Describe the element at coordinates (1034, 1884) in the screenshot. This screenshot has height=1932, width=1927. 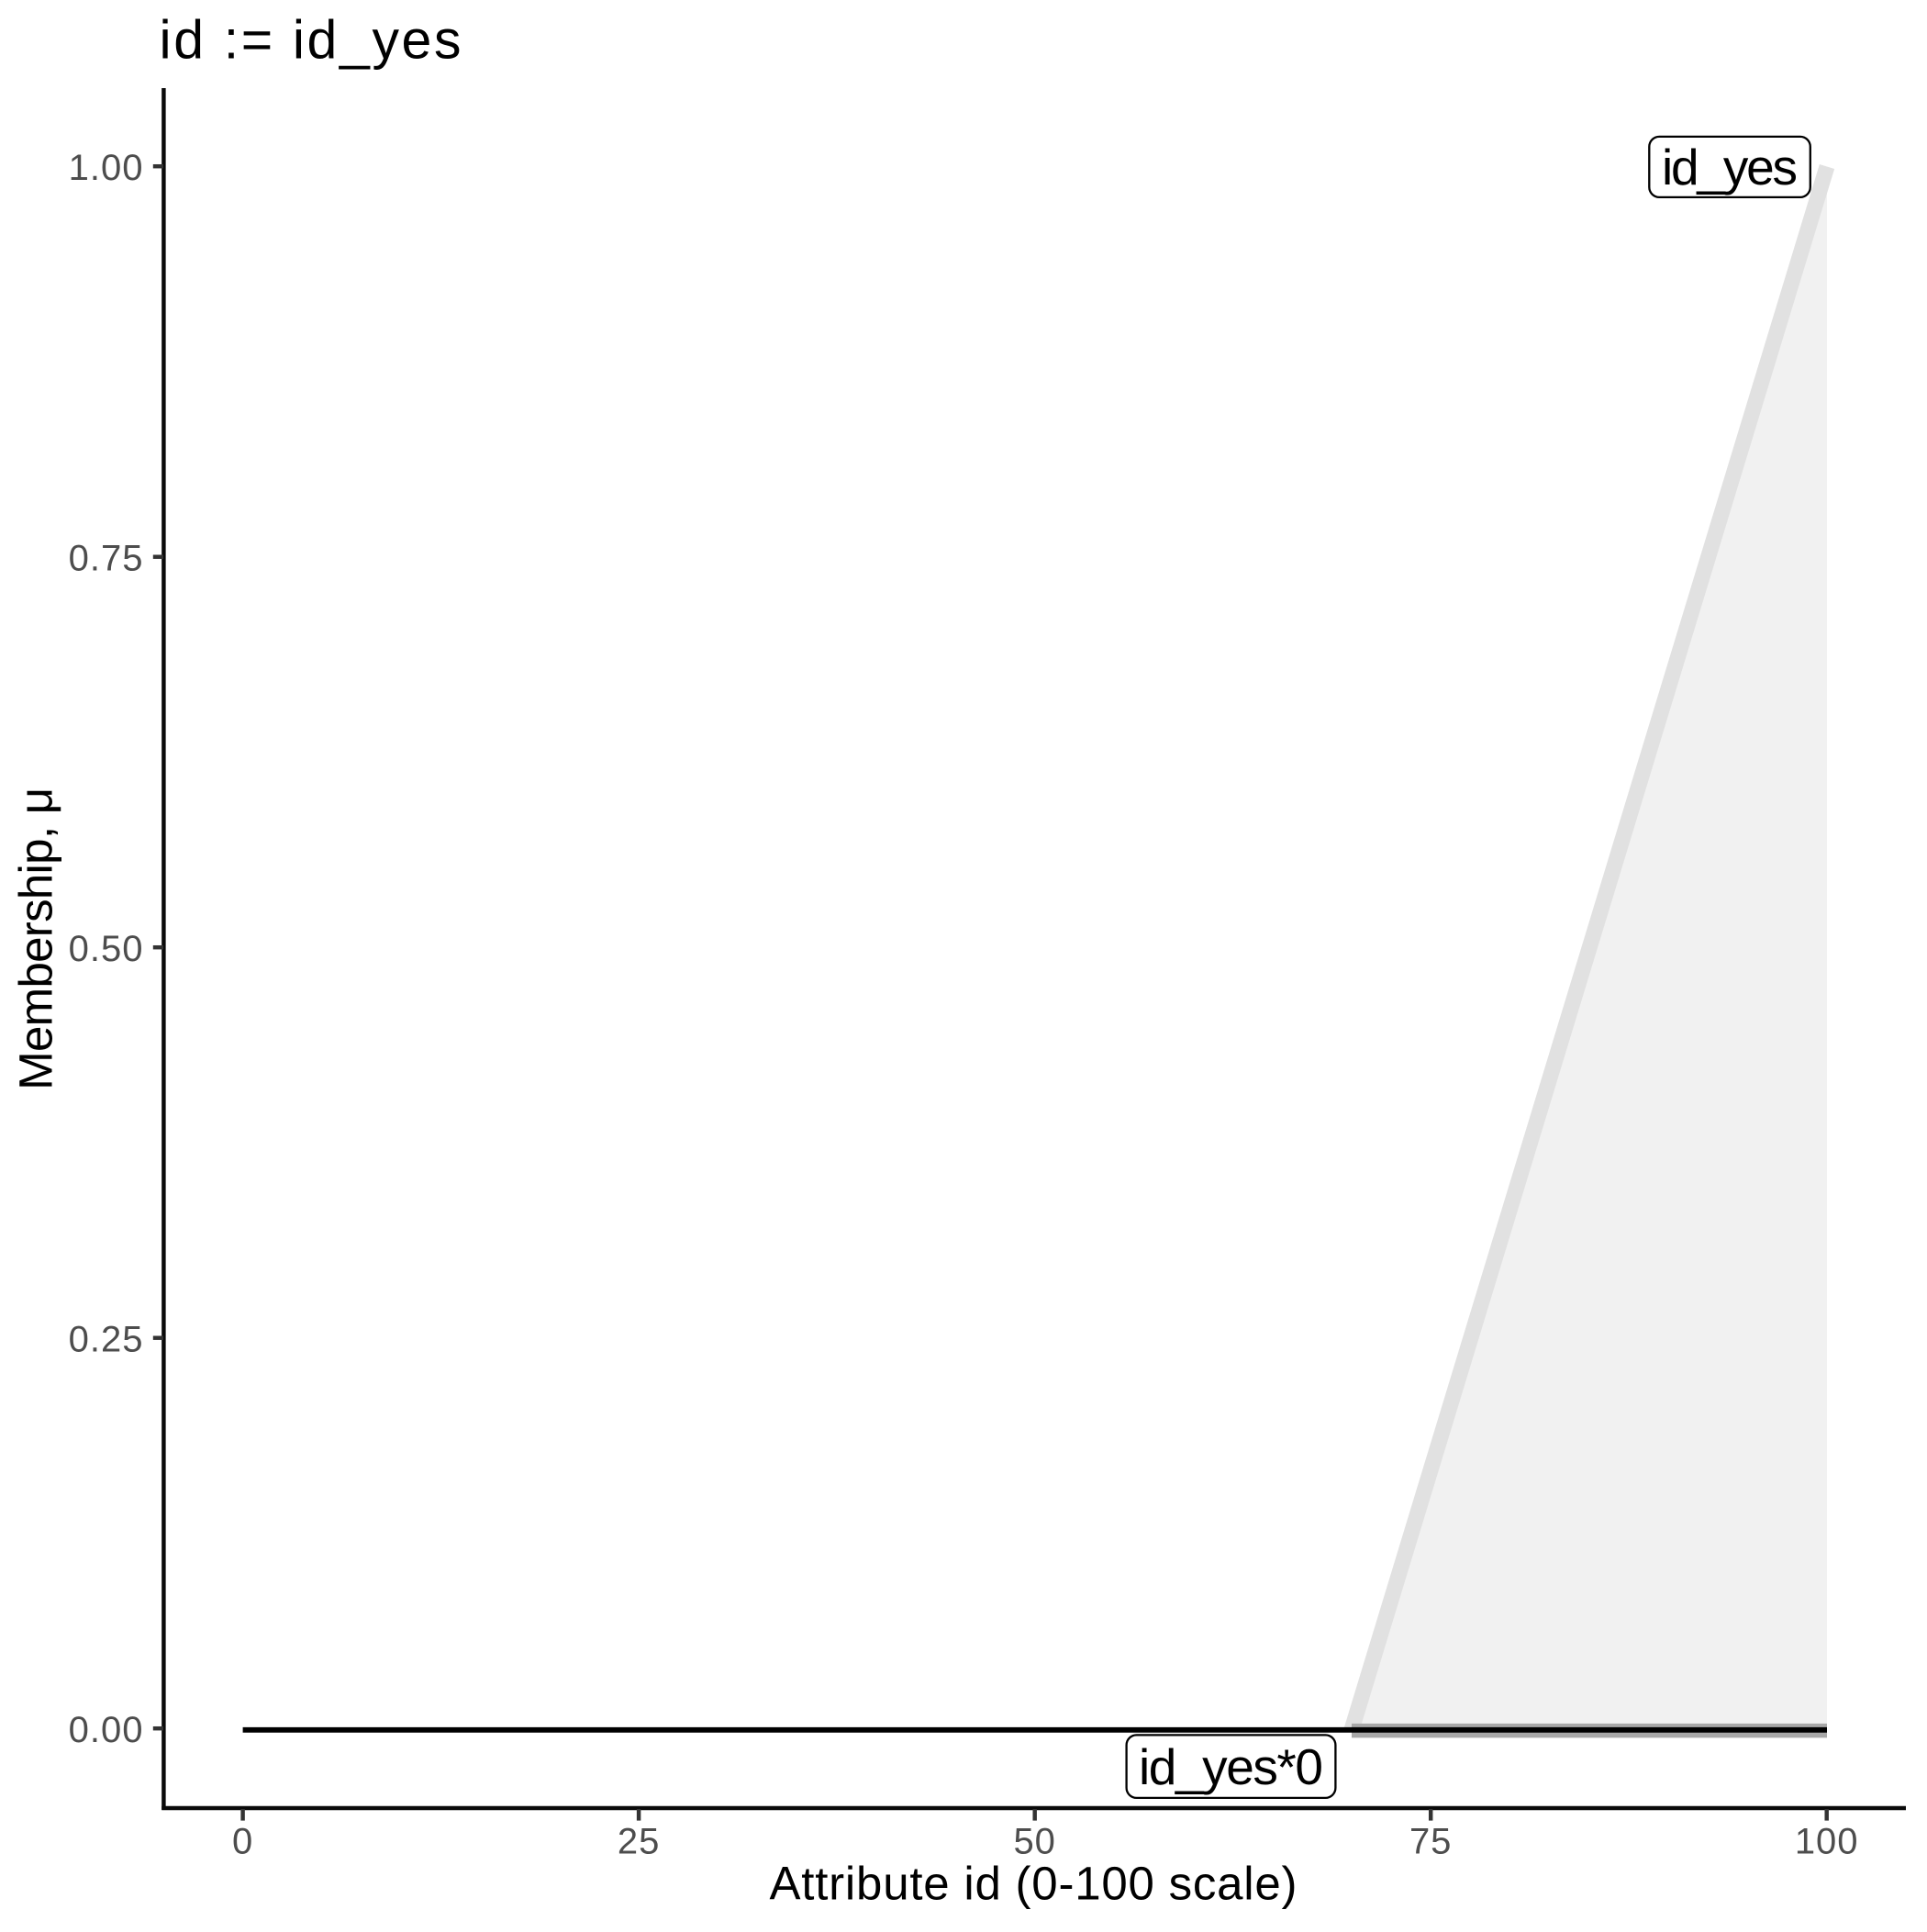
I see `svg-text: Attribute id (0-100 scale)` at that location.